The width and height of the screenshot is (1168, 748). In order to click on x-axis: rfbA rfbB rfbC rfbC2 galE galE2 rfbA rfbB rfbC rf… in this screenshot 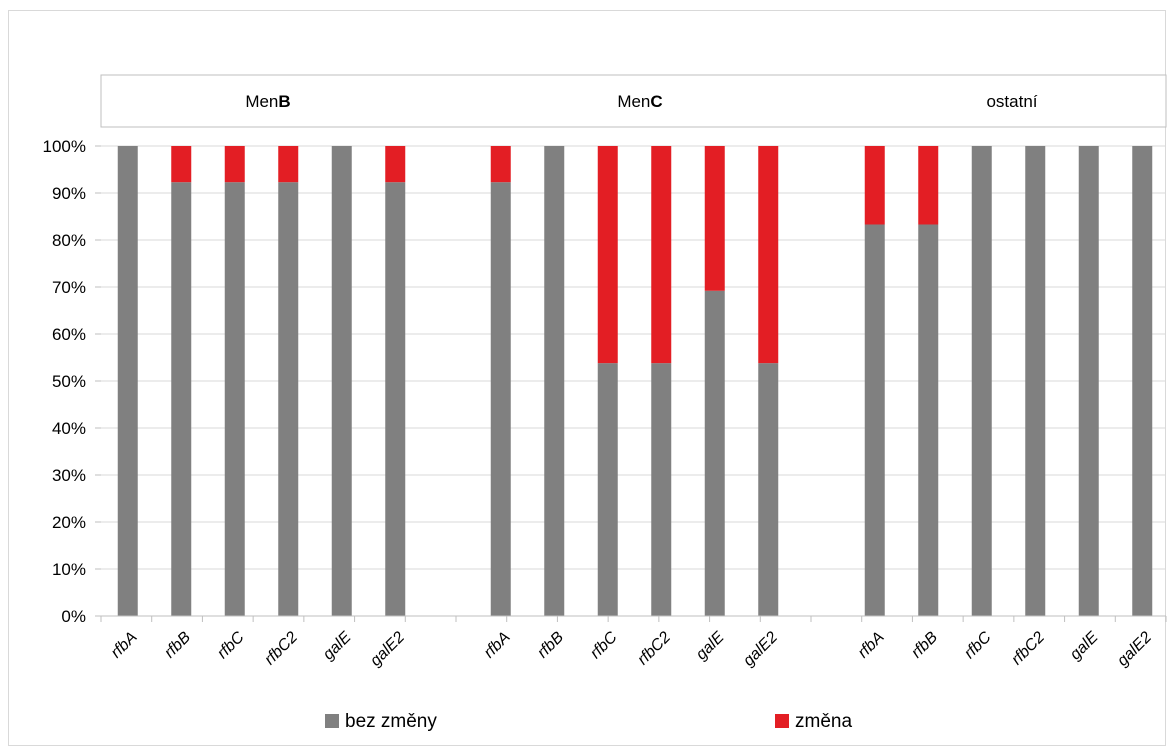, I will do `click(633, 642)`.